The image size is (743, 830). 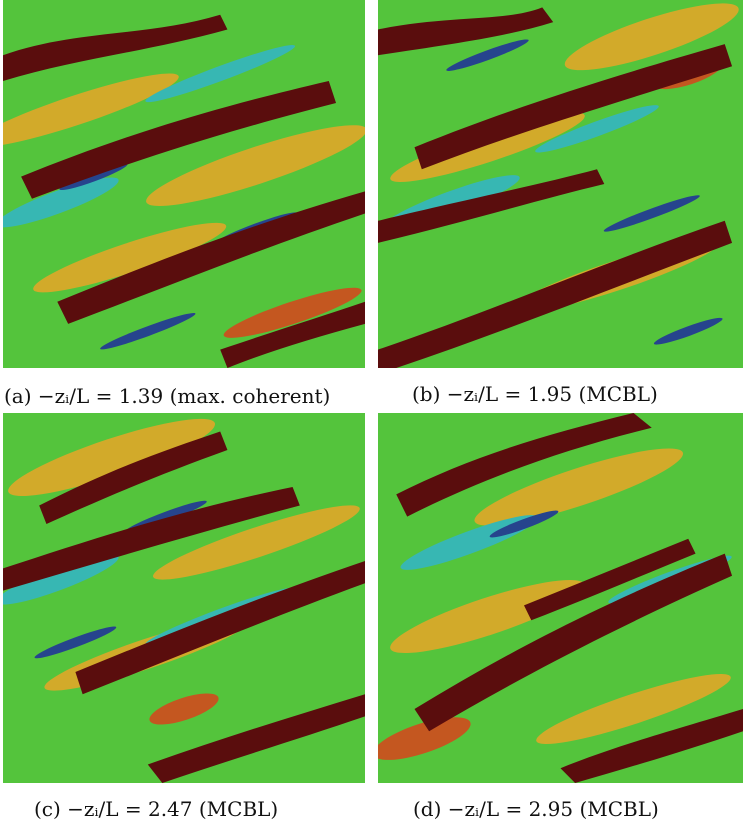 I want to click on panel-a-caption: (a) −zᵢ/L = 1.39 (max. coherent), so click(x=167, y=396).